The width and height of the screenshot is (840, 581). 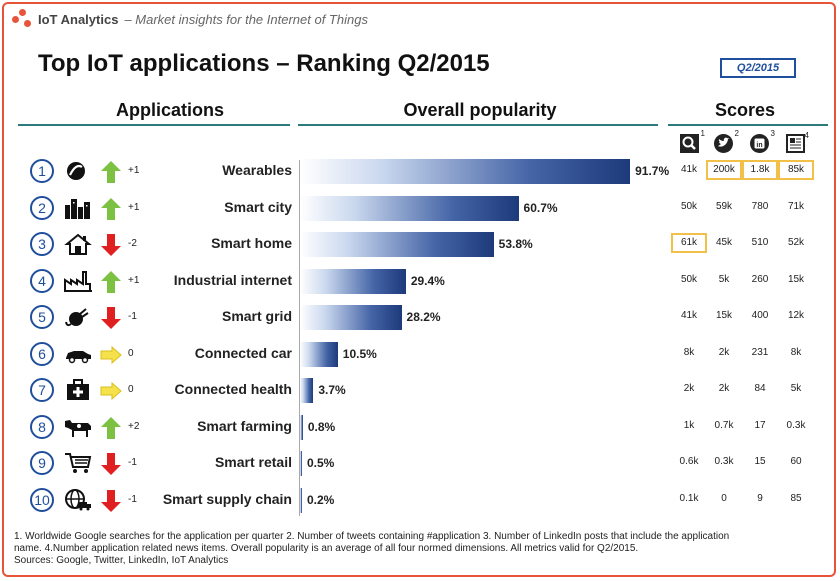 I want to click on linkedin-icon: in 3, so click(x=762, y=141).